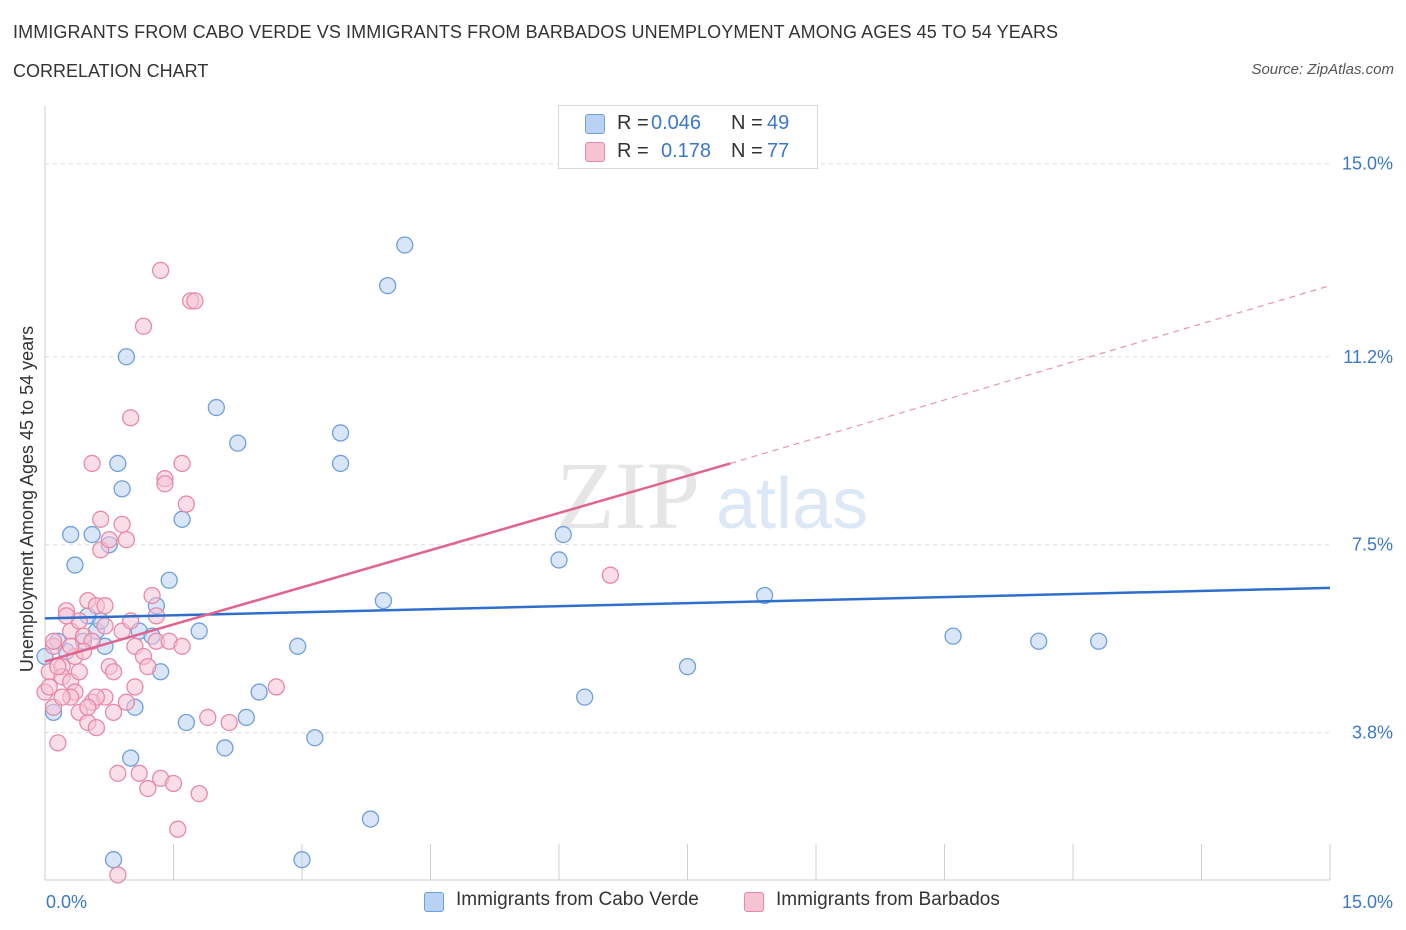  Describe the element at coordinates (778, 123) in the screenshot. I see `legend-n-value: 49` at that location.